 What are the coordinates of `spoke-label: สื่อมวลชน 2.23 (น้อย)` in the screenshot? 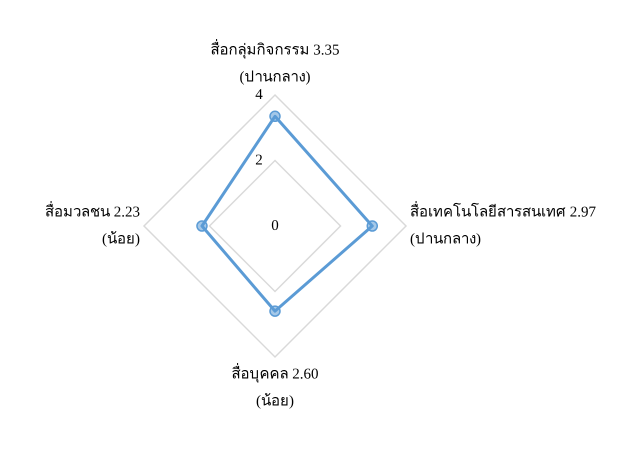 It's located at (92, 224).